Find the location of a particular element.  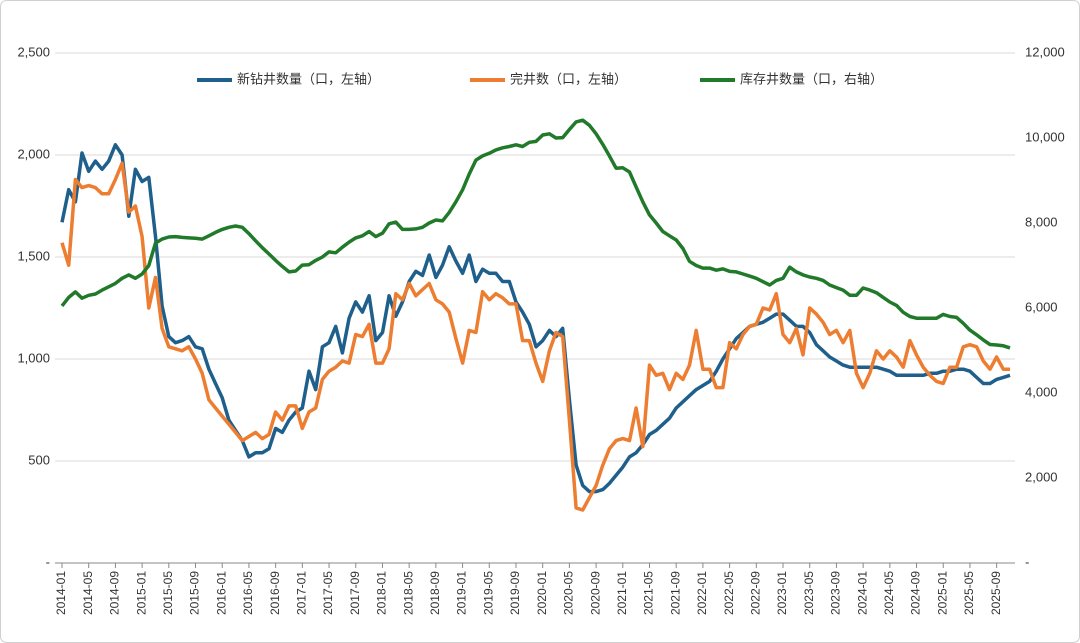

y-tick-label: 500 is located at coordinates (39, 459).